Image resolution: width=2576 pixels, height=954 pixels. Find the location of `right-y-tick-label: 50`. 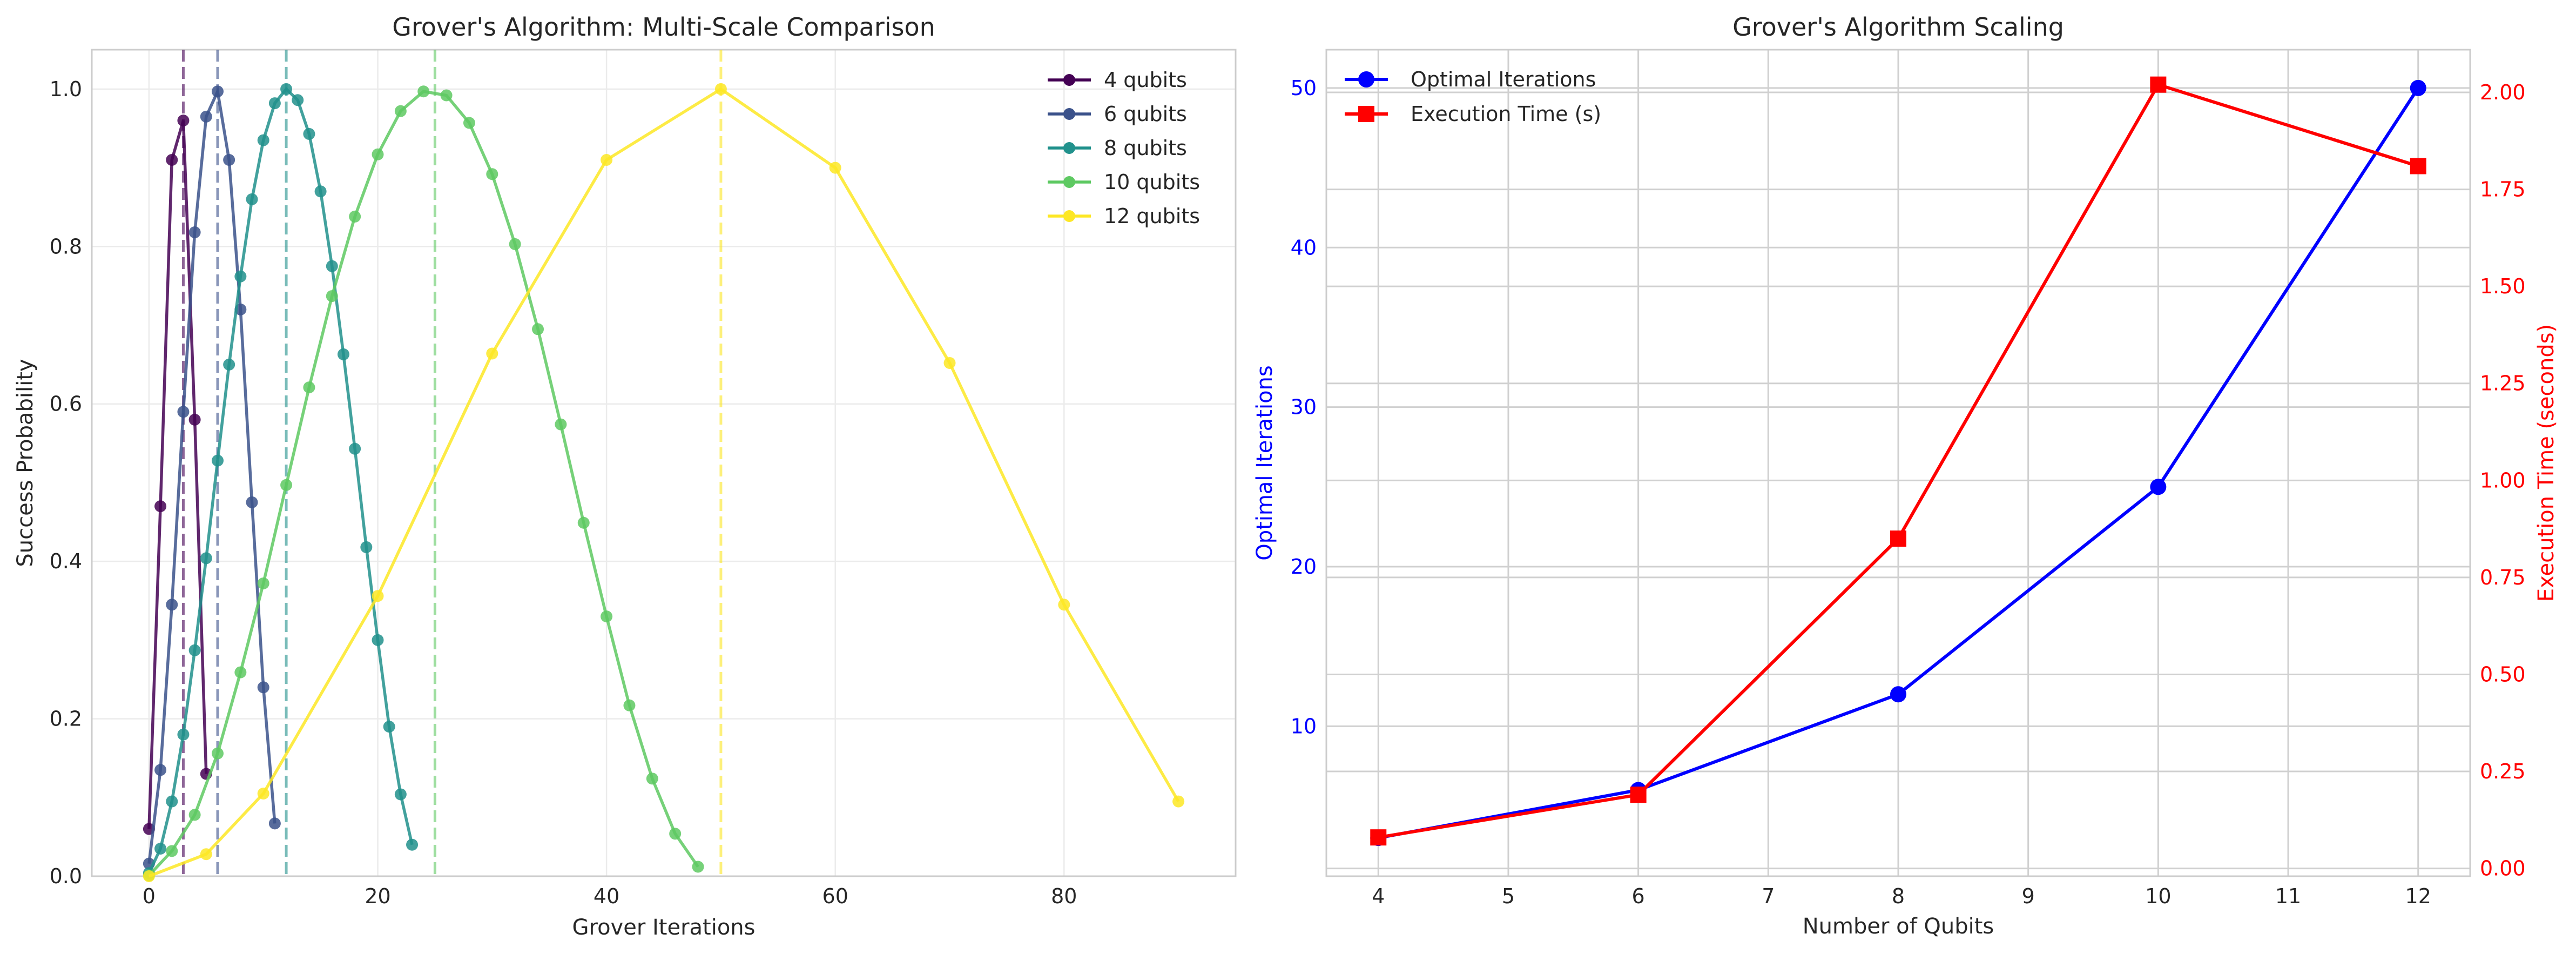

right-y-tick-label: 50 is located at coordinates (1304, 88).